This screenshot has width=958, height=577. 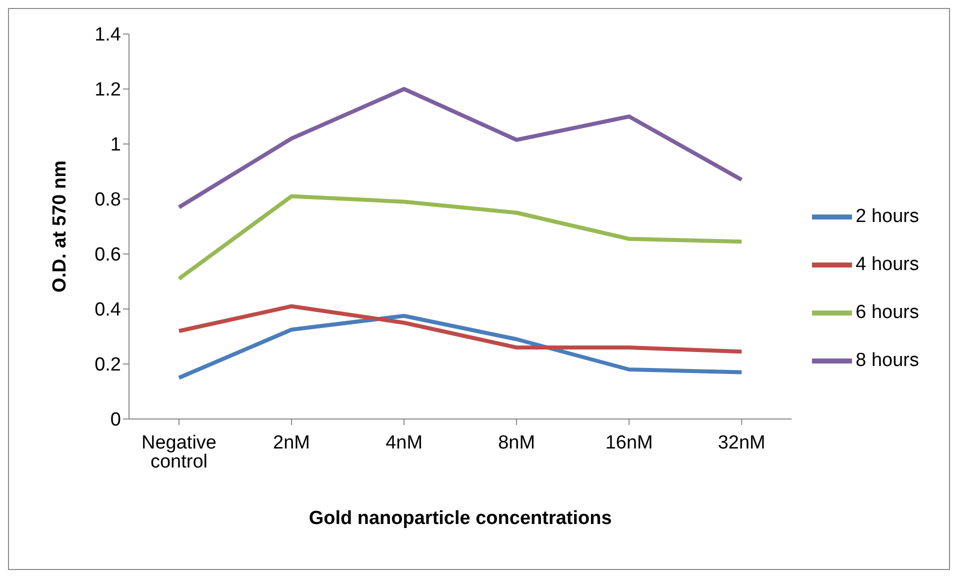 What do you see at coordinates (291, 443) in the screenshot?
I see `x-tick-label: 2nM` at bounding box center [291, 443].